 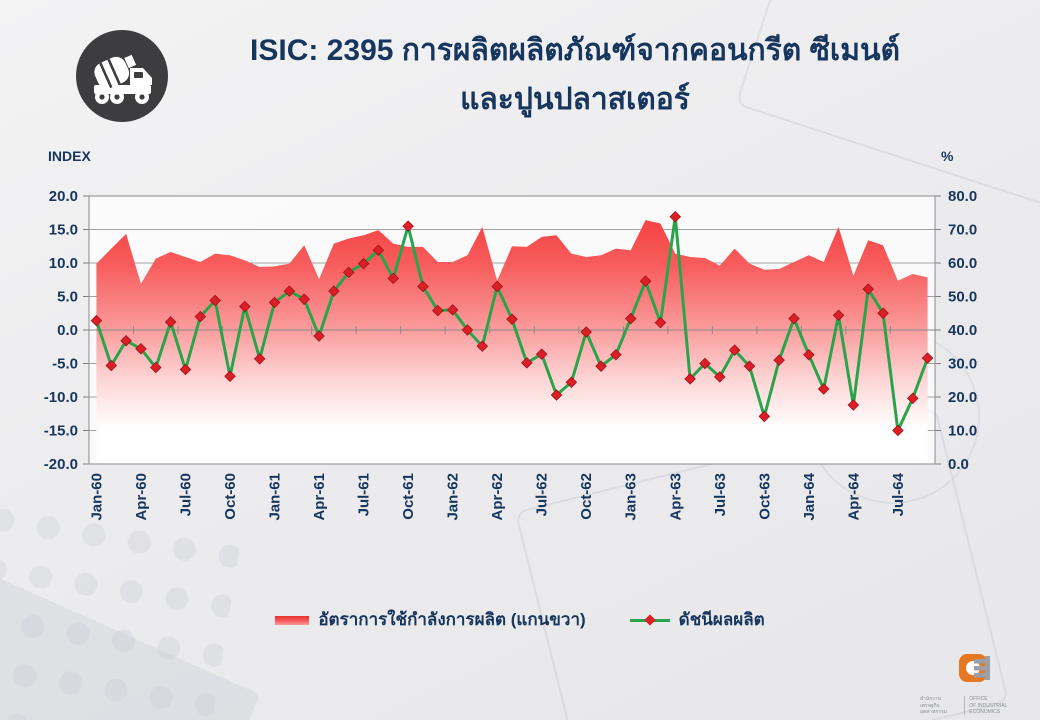 What do you see at coordinates (122, 76) in the screenshot?
I see `cement-mixer-icon` at bounding box center [122, 76].